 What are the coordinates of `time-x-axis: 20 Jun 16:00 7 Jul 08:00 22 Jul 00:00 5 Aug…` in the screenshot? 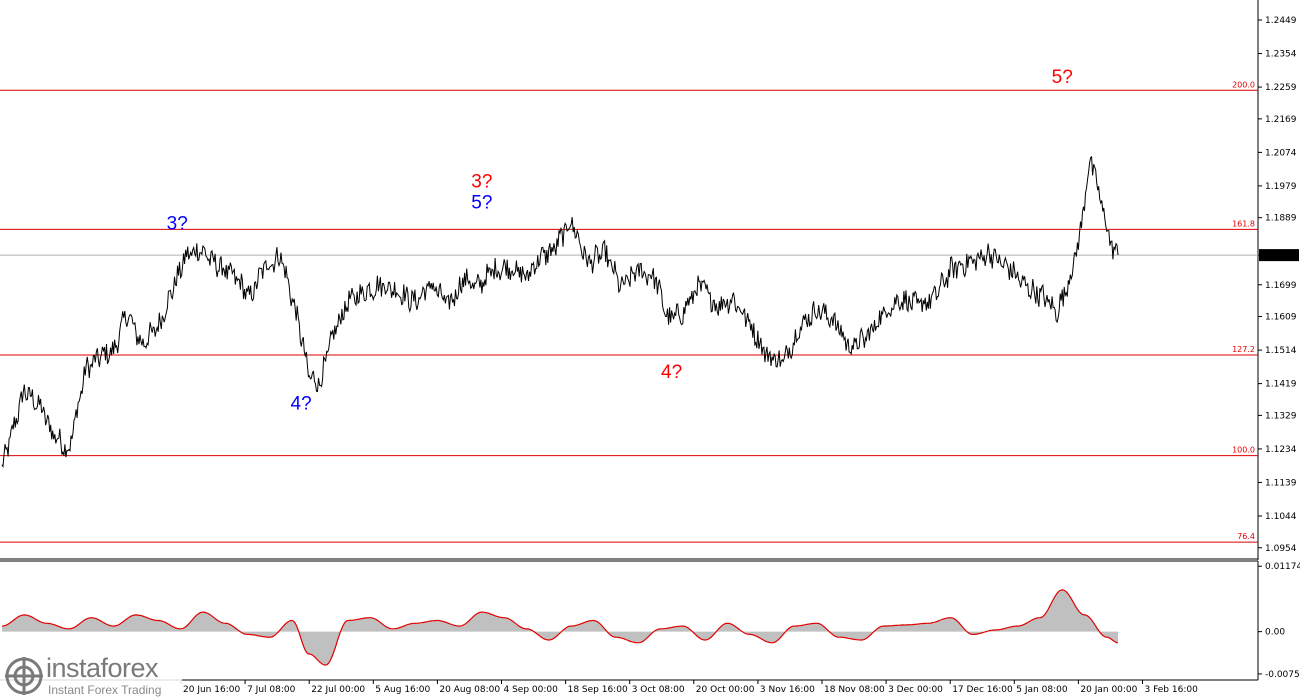 It's located at (689, 687).